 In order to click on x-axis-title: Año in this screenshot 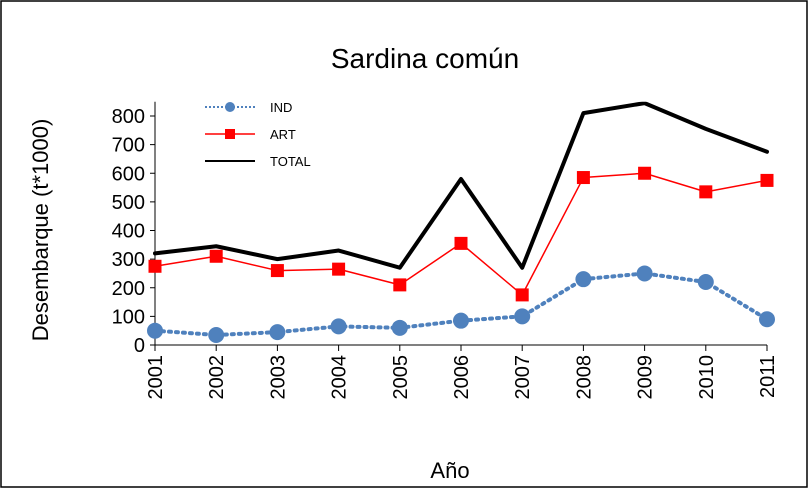, I will do `click(449, 470)`.